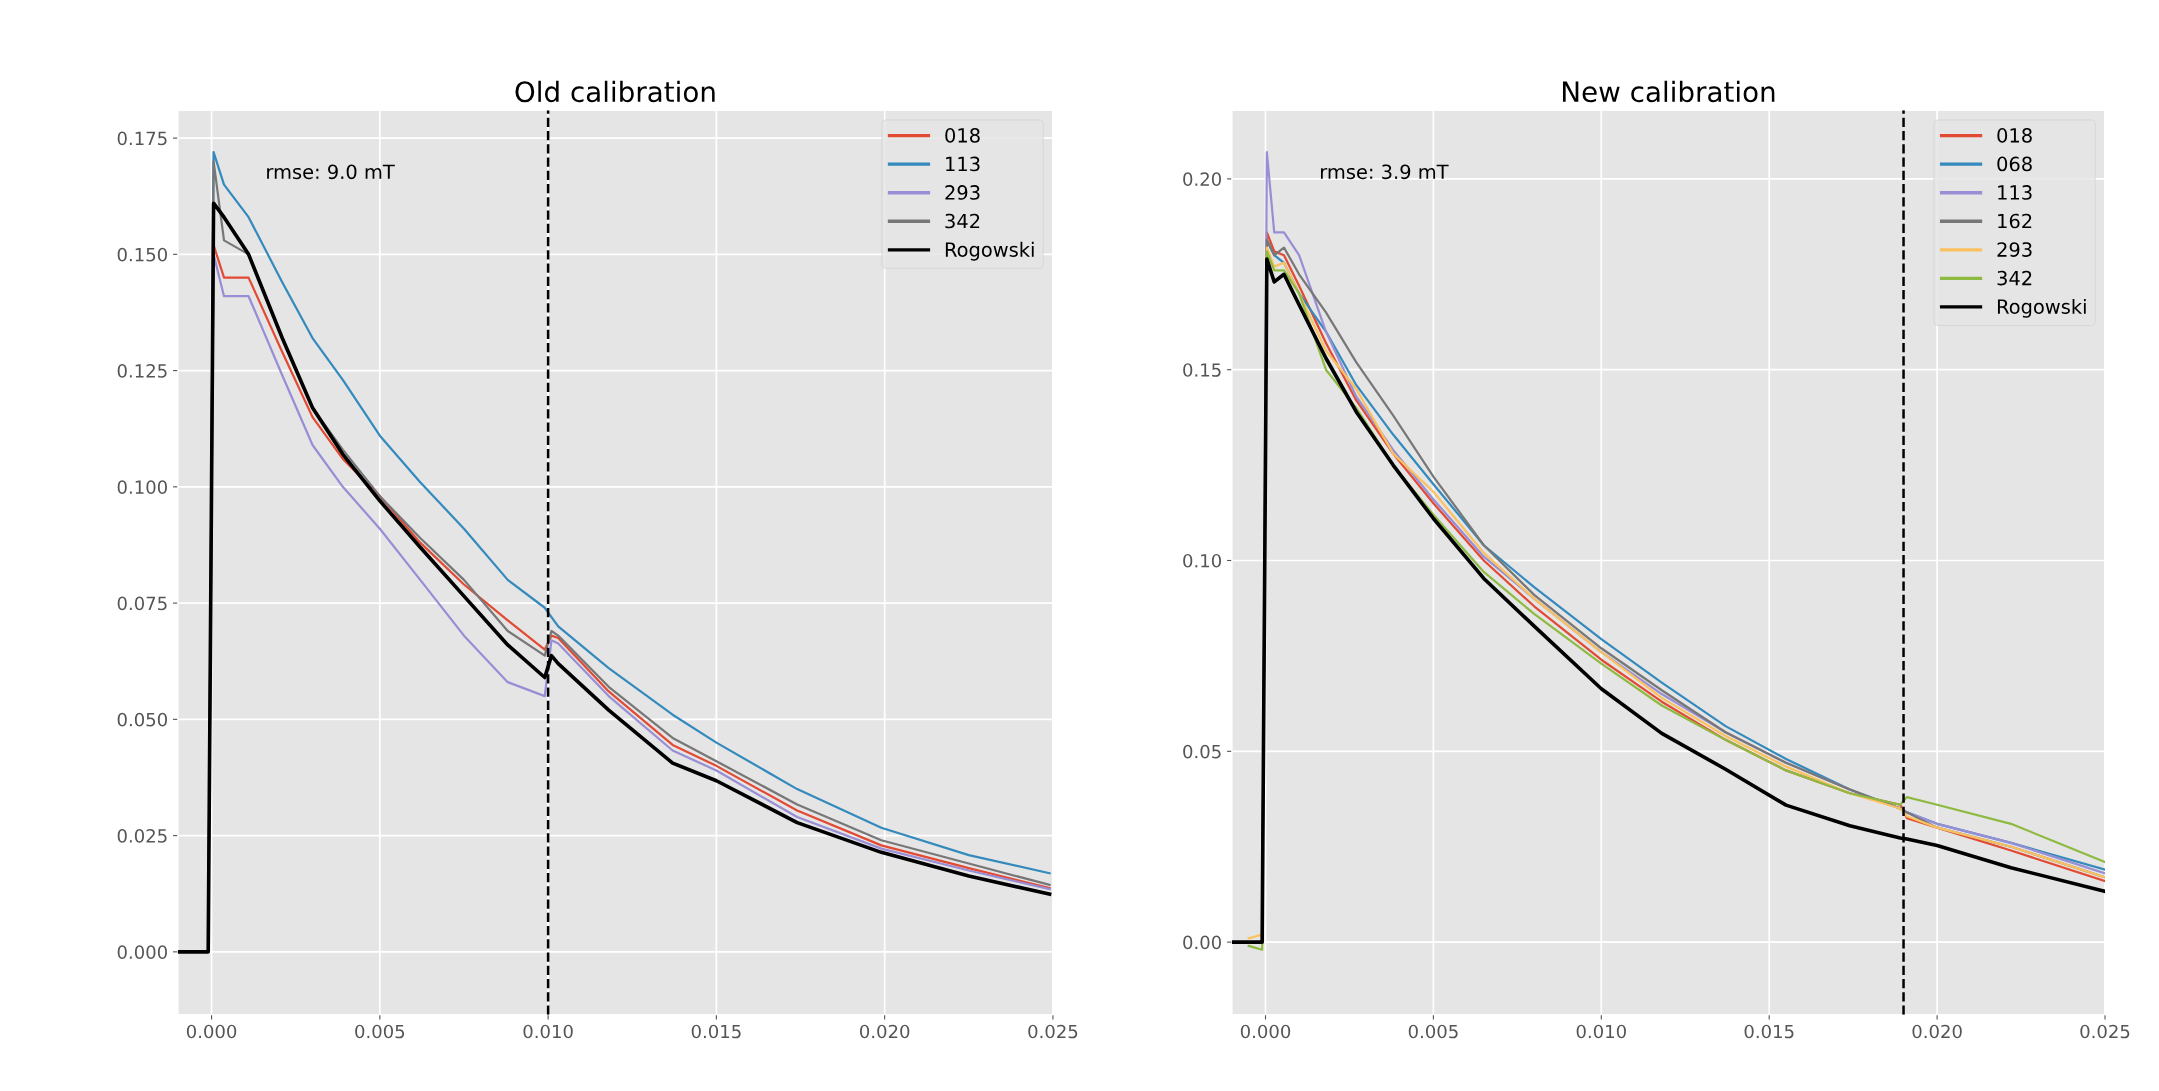 This screenshot has height=1091, width=2159. Describe the element at coordinates (142, 719) in the screenshot. I see `y-tick-label: 0.050` at that location.